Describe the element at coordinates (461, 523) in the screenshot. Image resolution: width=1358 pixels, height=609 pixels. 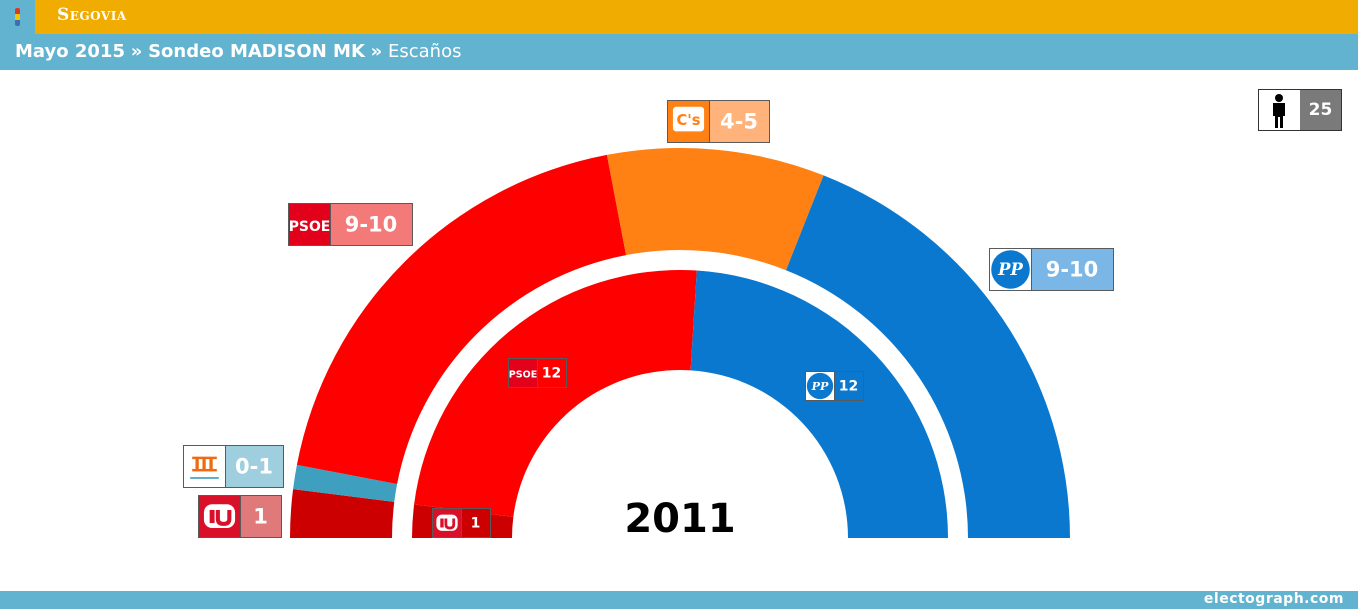
I see `inner-badge-iu: 1` at that location.